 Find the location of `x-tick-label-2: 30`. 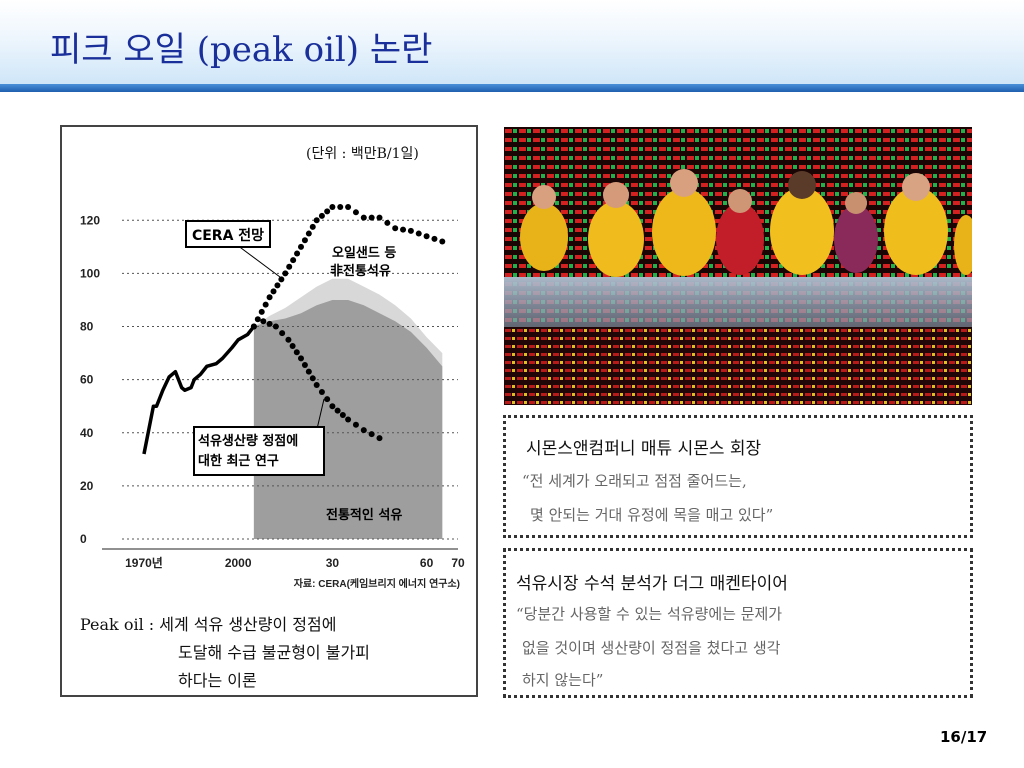

x-tick-label-2: 30 is located at coordinates (333, 563).